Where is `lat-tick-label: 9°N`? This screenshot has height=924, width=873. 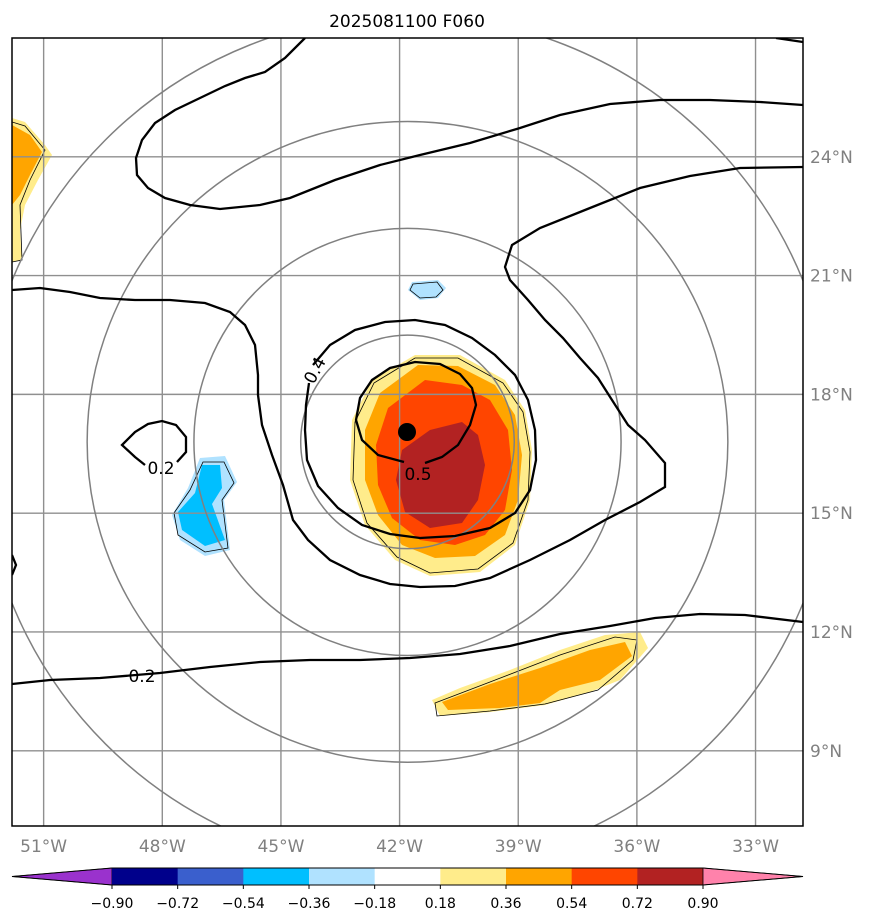
lat-tick-label: 9°N is located at coordinates (826, 752).